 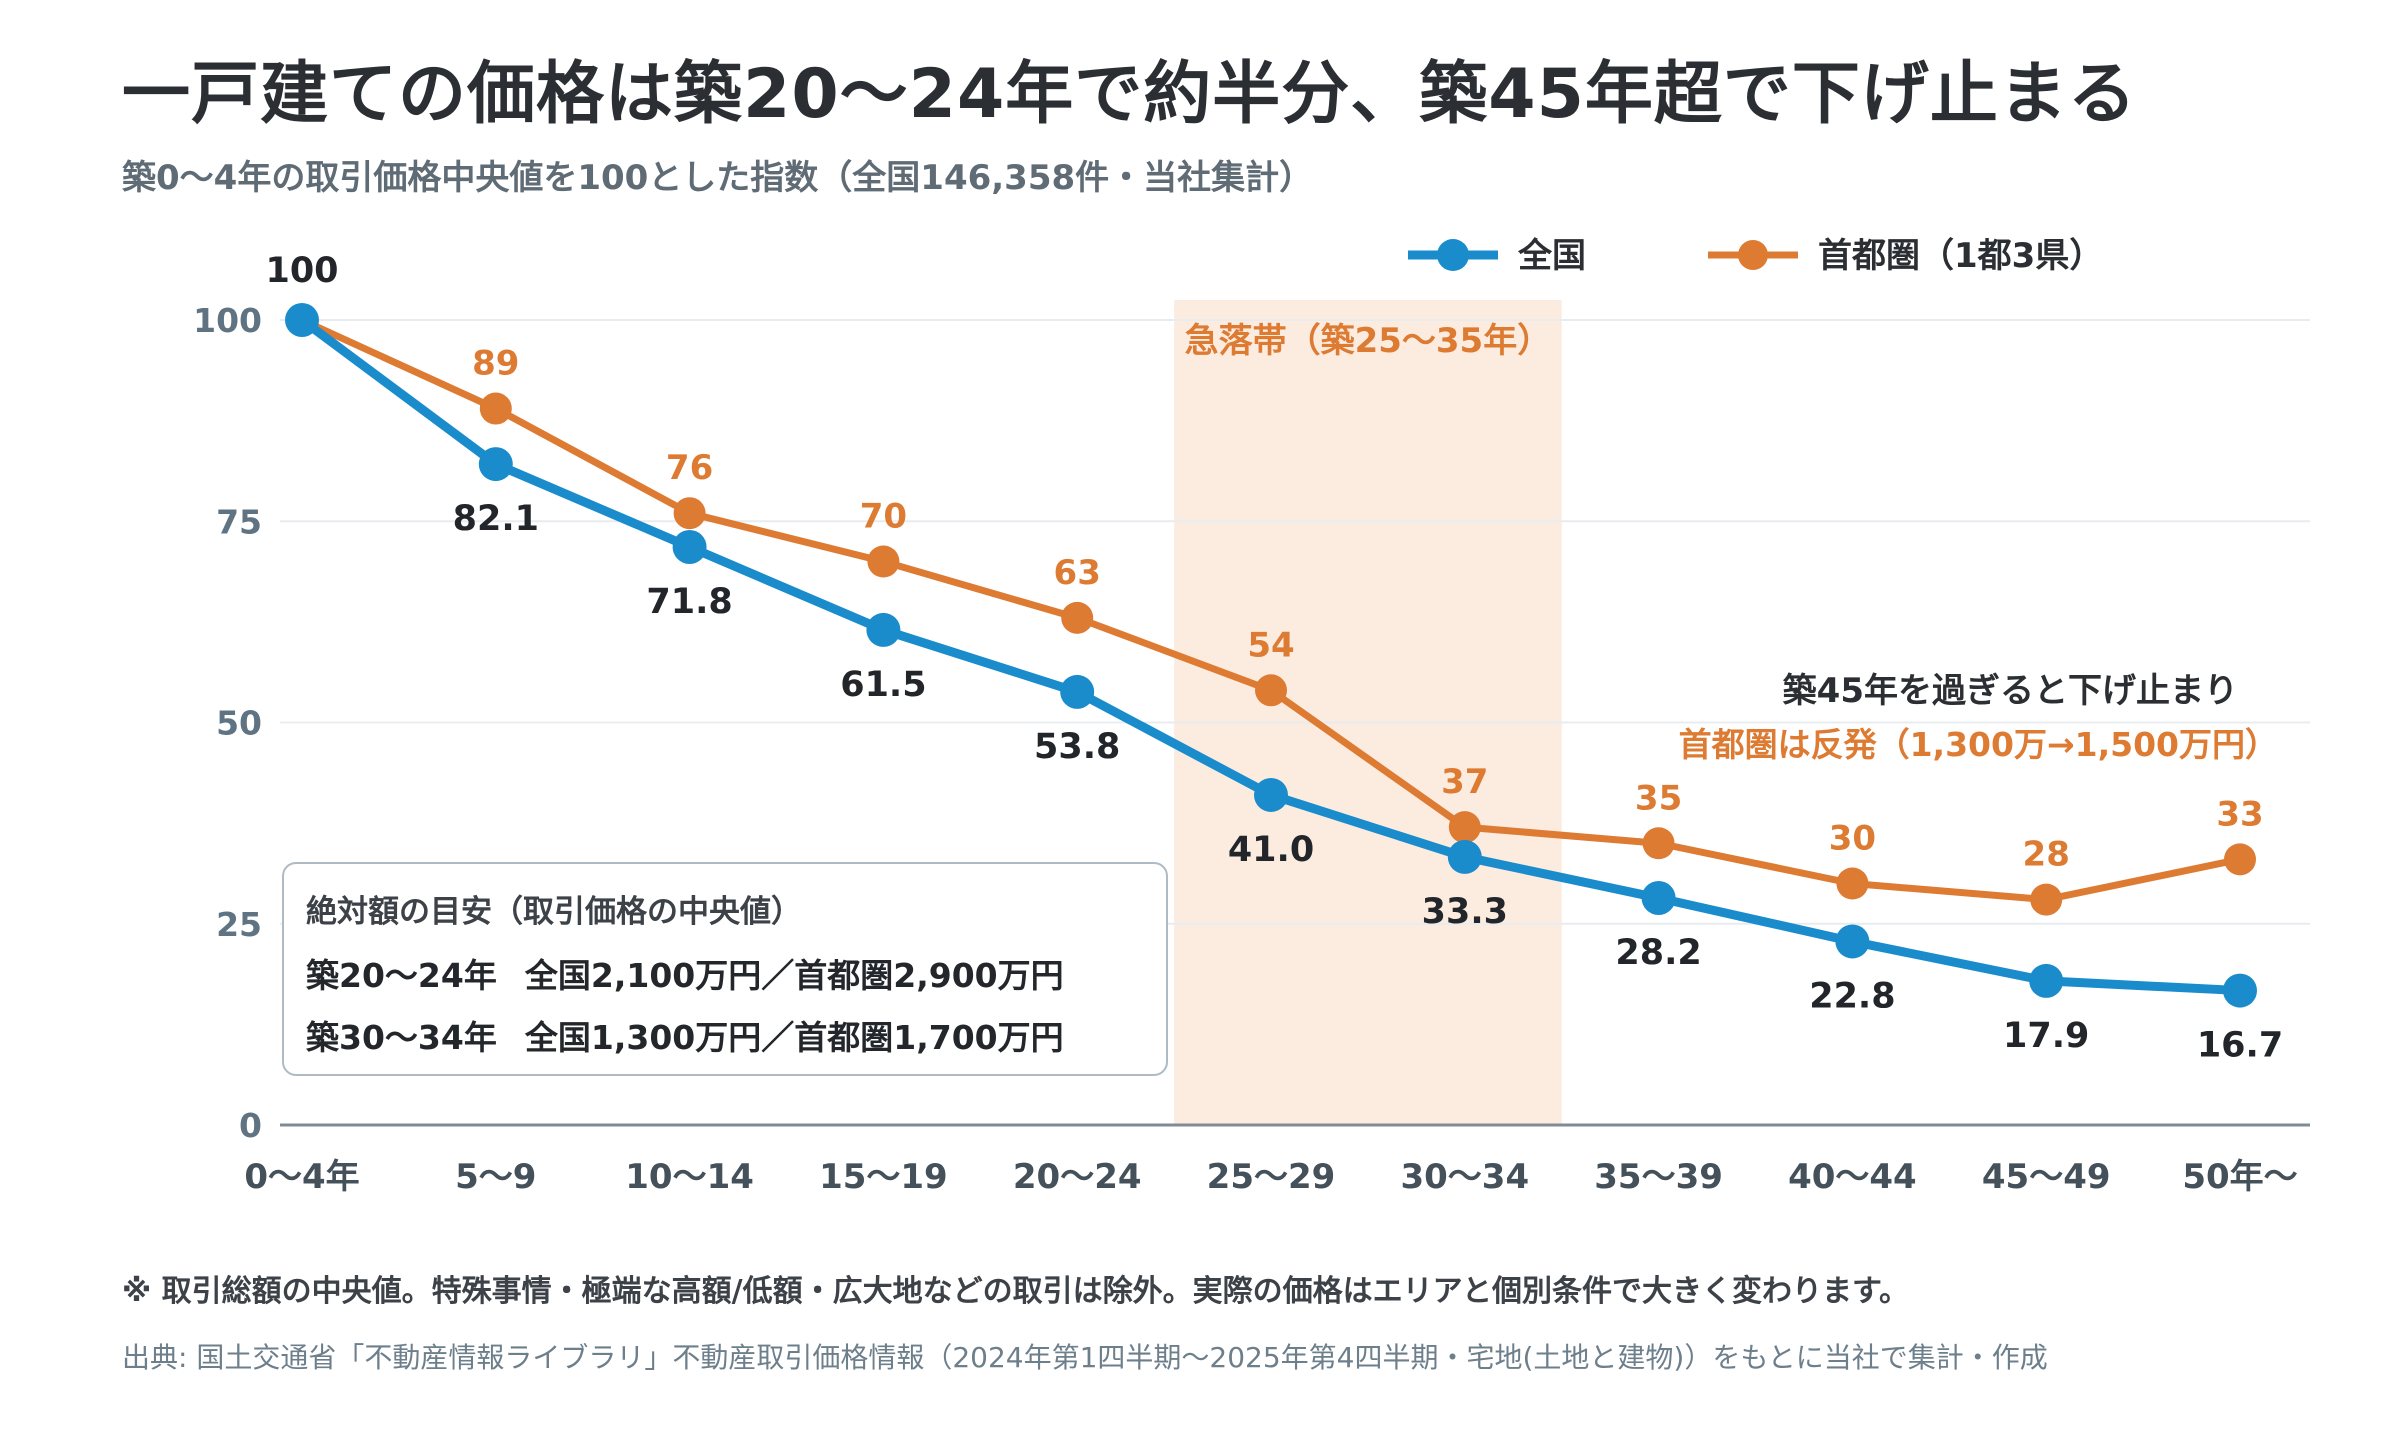 What do you see at coordinates (1852, 1177) in the screenshot?
I see `x-tick-label: 40〜44` at bounding box center [1852, 1177].